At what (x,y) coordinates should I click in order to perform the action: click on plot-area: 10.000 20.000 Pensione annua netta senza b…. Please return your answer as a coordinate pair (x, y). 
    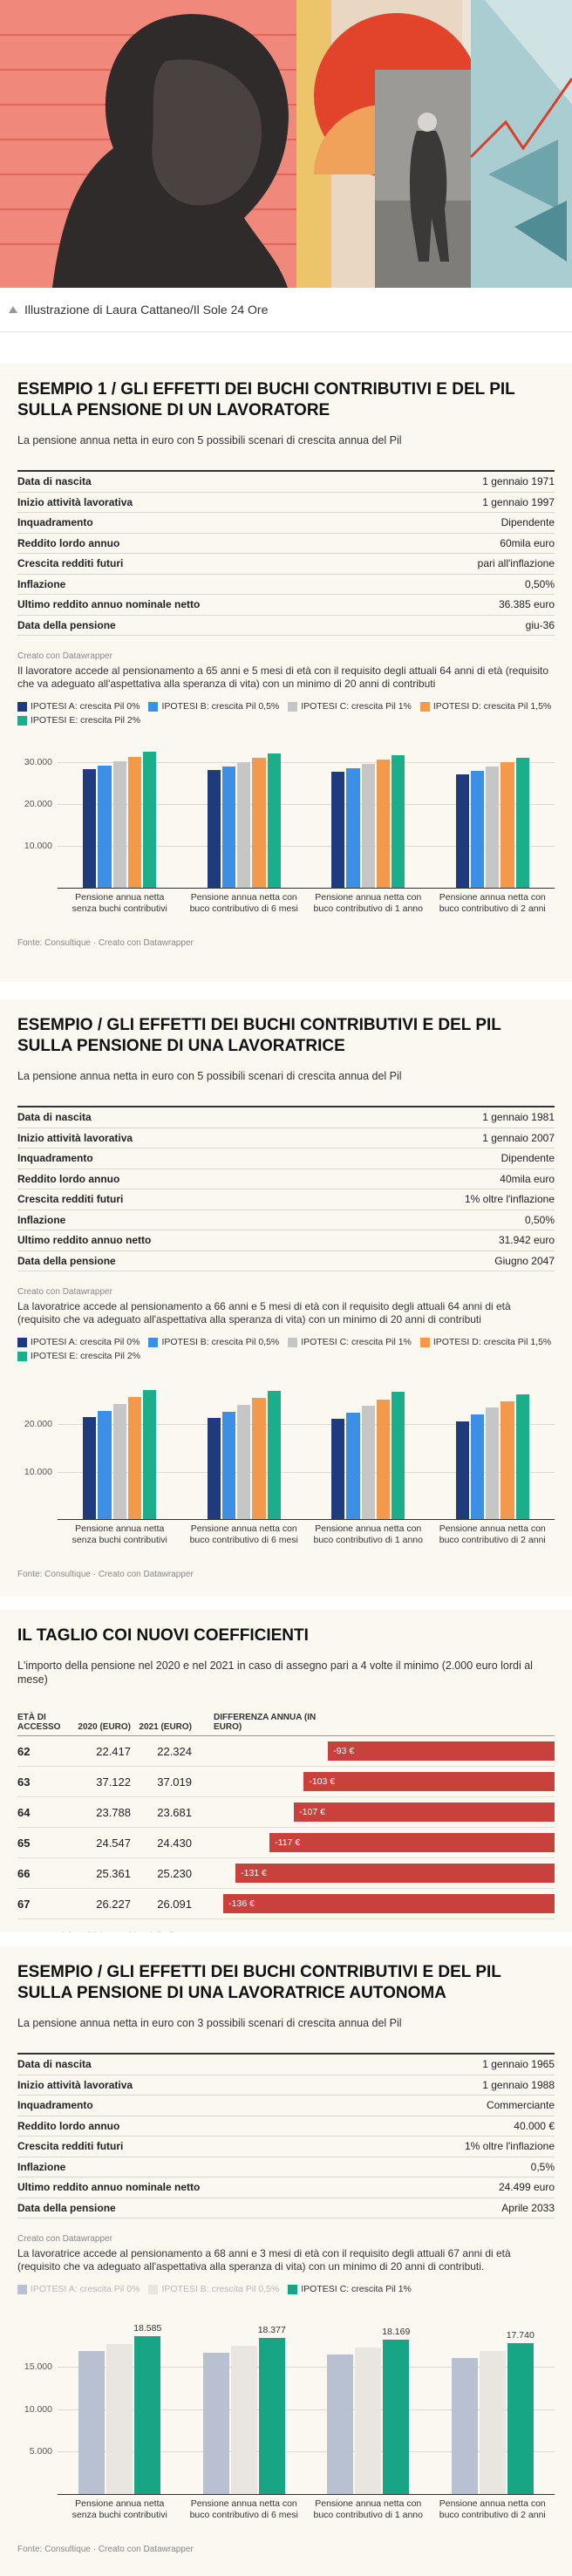
    Looking at the image, I should click on (286, 1464).